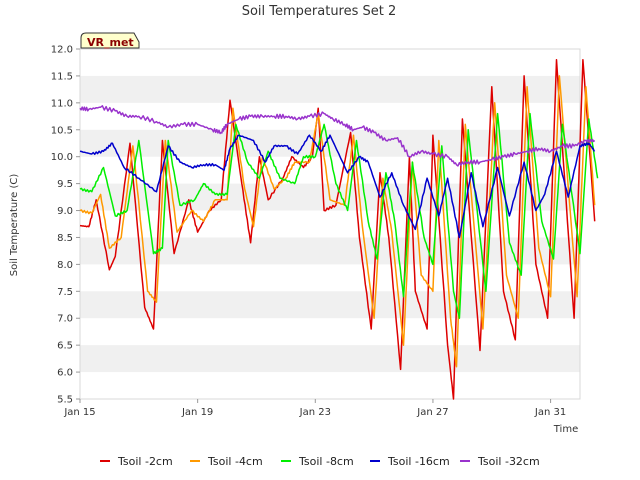 This screenshot has height=480, width=640. I want to click on x-tick-label: Jan 31, so click(550, 412).